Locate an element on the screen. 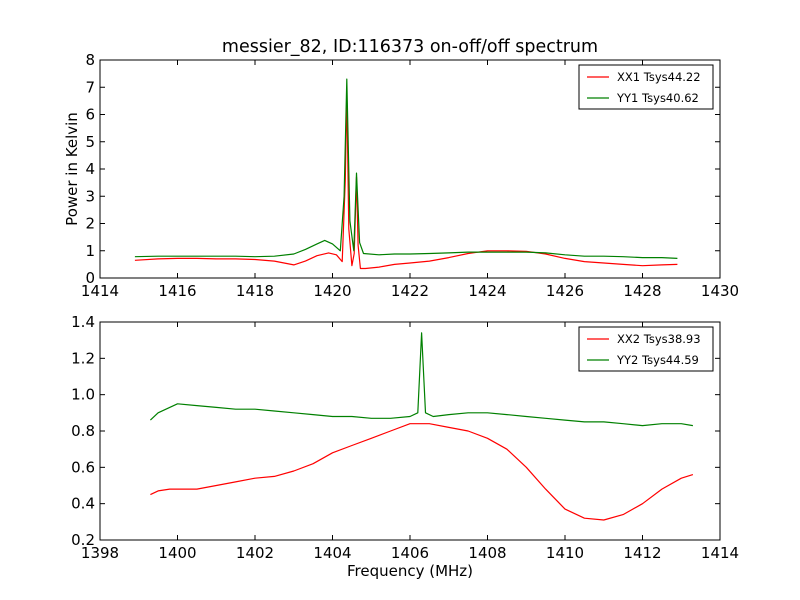 The width and height of the screenshot is (800, 600). y-tick-label: 0.6 is located at coordinates (83, 467).